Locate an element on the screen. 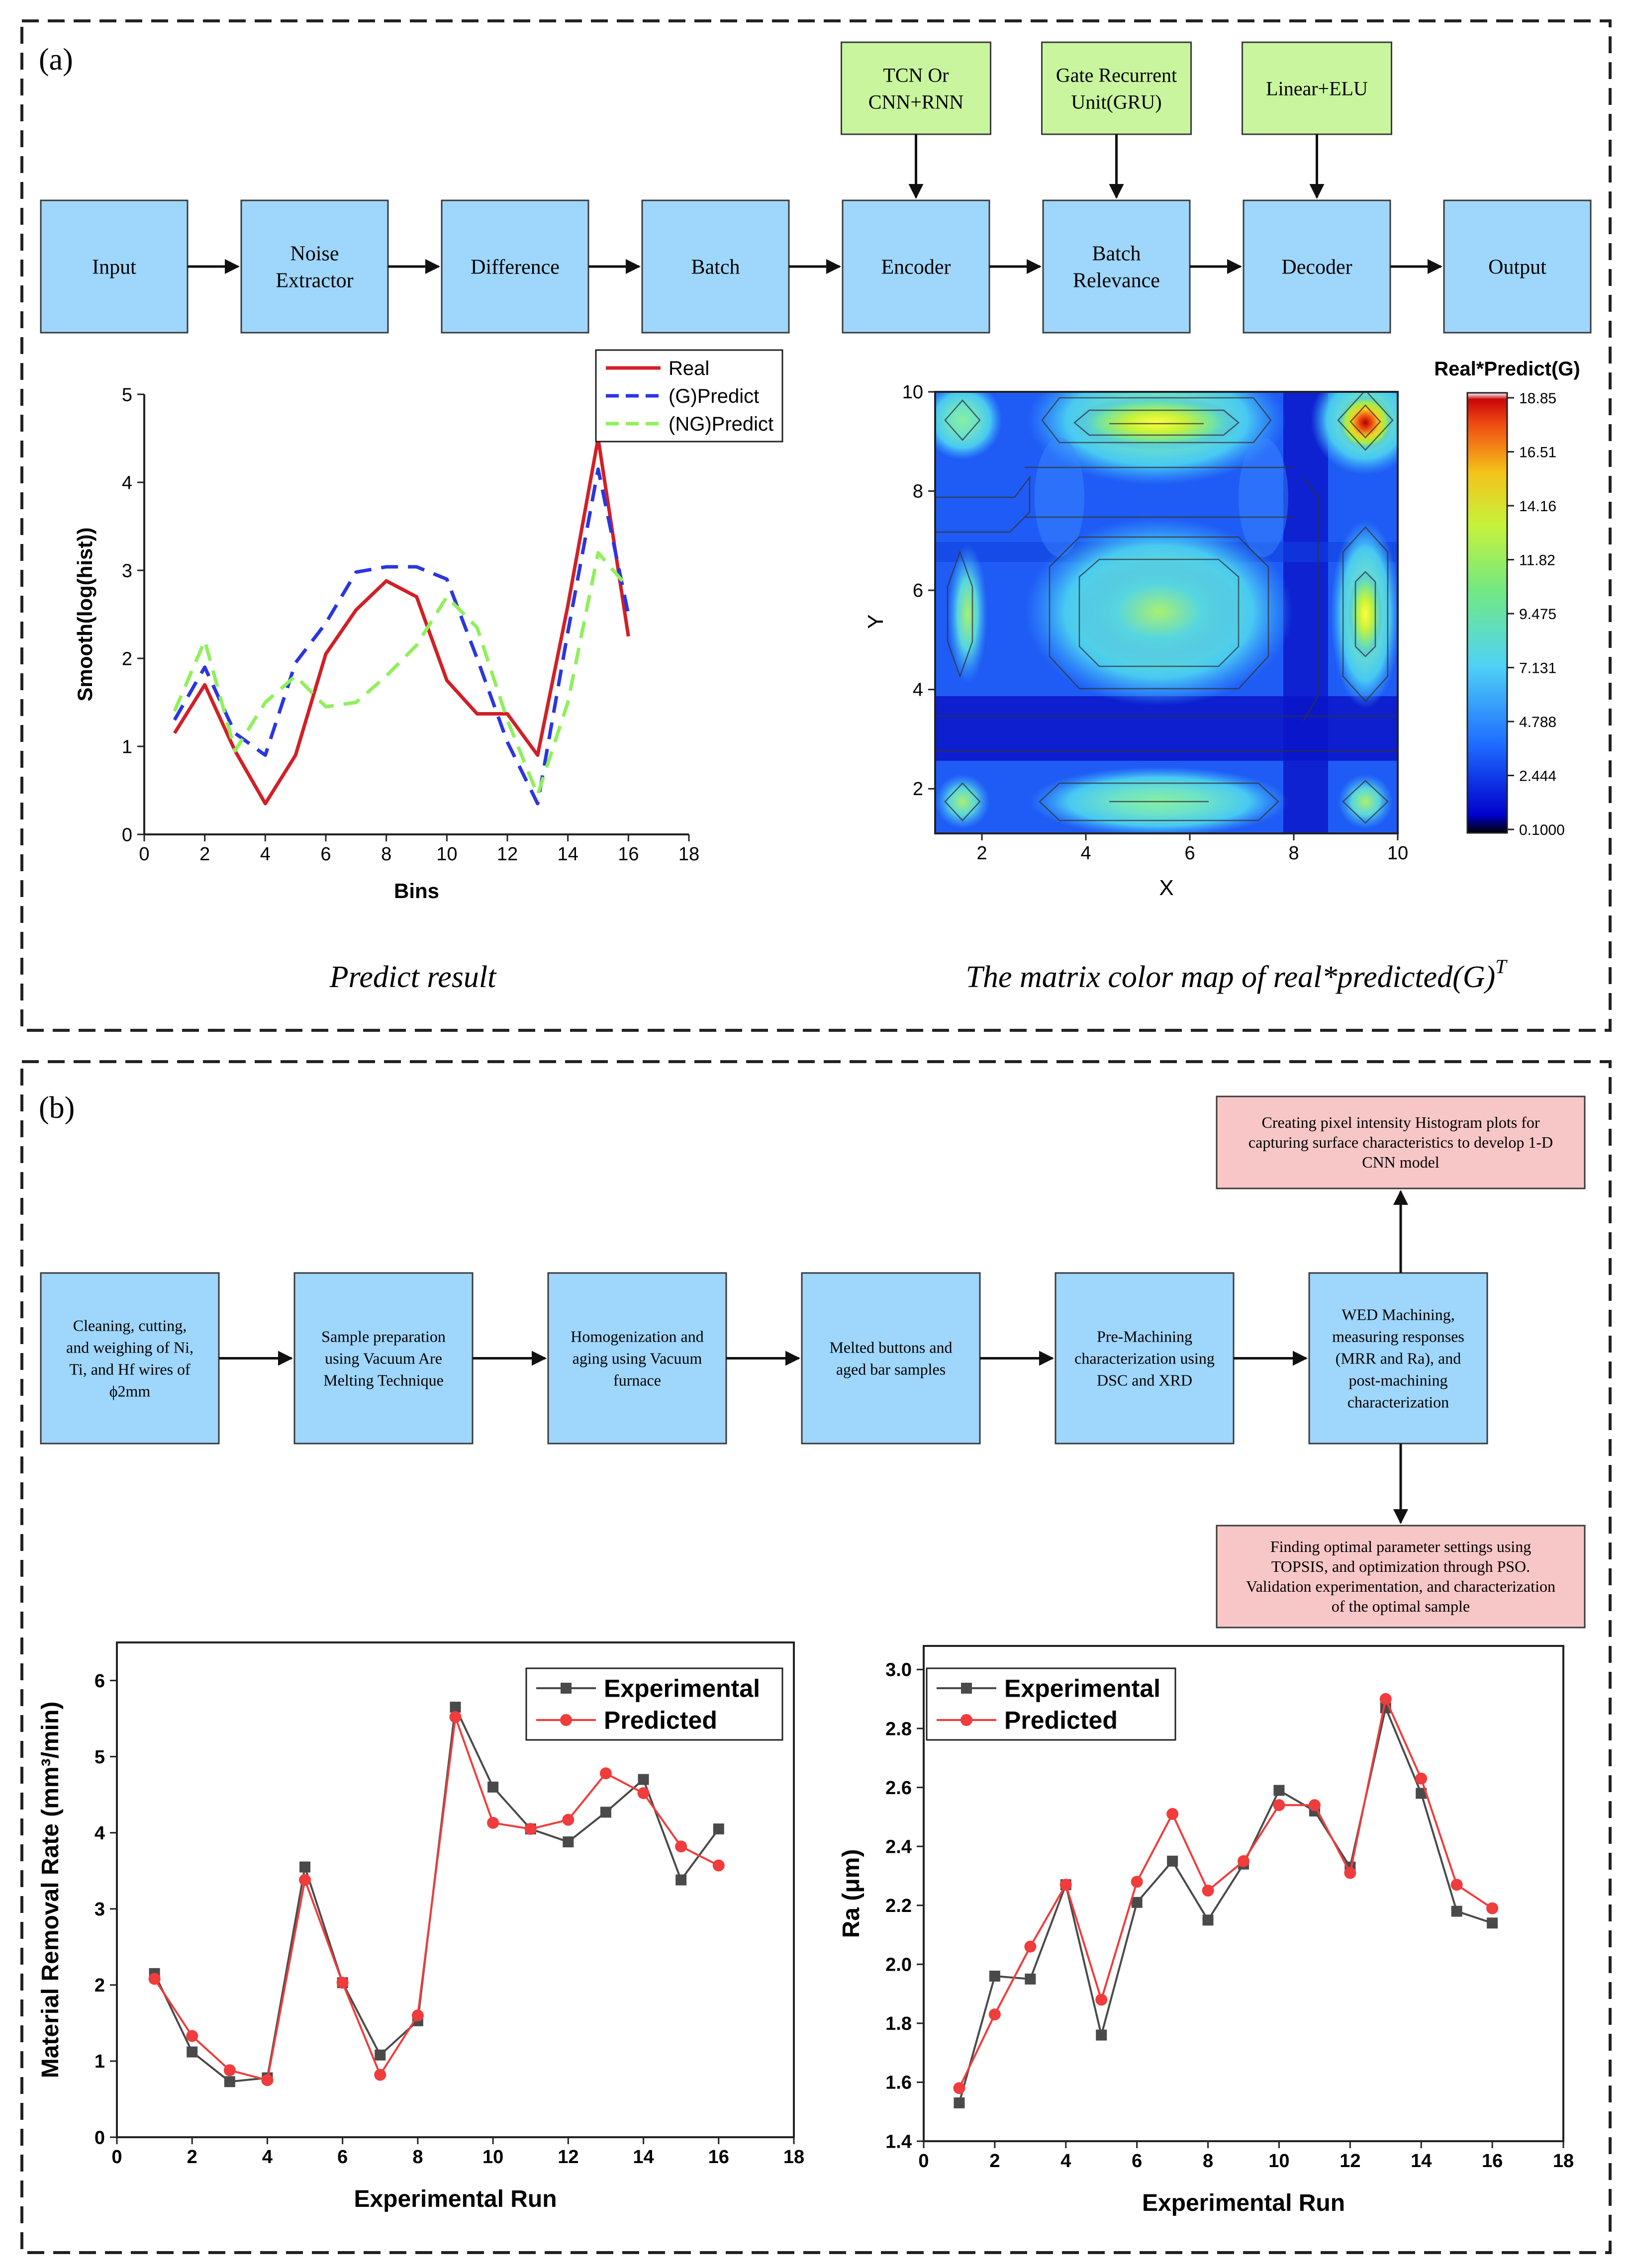 The width and height of the screenshot is (1631, 2268). flow-box-label-line: ϕ2mm is located at coordinates (130, 1391).